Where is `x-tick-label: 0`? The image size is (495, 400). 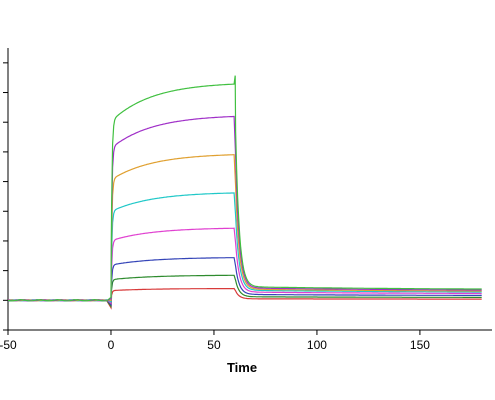 x-tick-label: 0 is located at coordinates (111, 345).